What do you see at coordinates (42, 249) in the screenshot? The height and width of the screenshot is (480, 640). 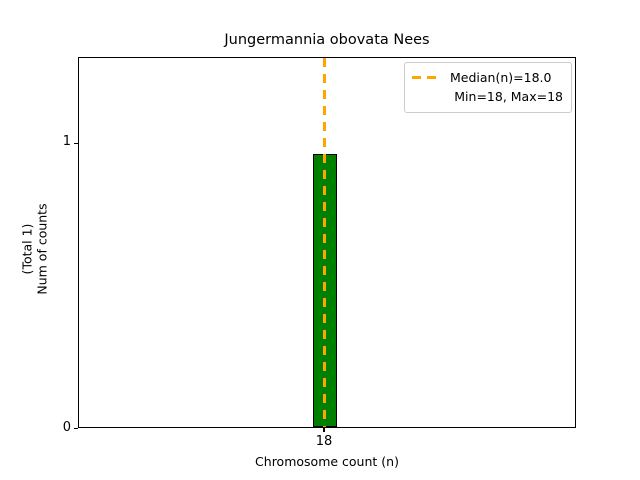 I see `y-axis-label-line-1: Num of counts` at bounding box center [42, 249].